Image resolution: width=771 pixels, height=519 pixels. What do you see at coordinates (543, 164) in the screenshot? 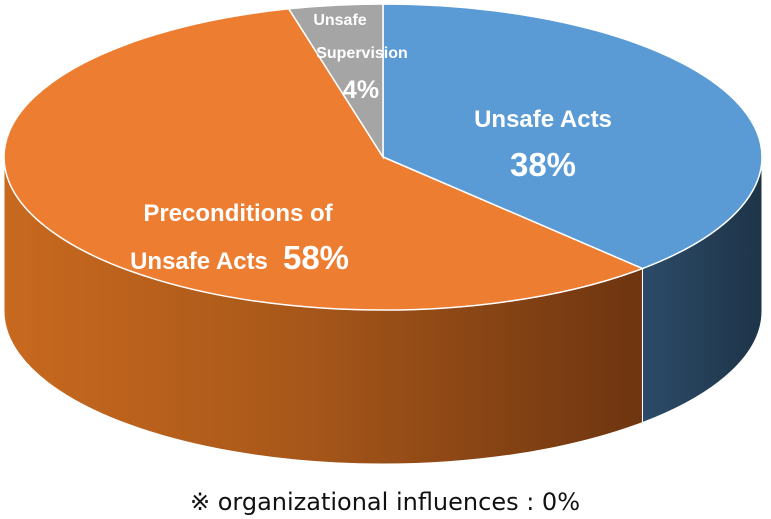
I see `slice-value-unsafe-acts: 38%` at bounding box center [543, 164].